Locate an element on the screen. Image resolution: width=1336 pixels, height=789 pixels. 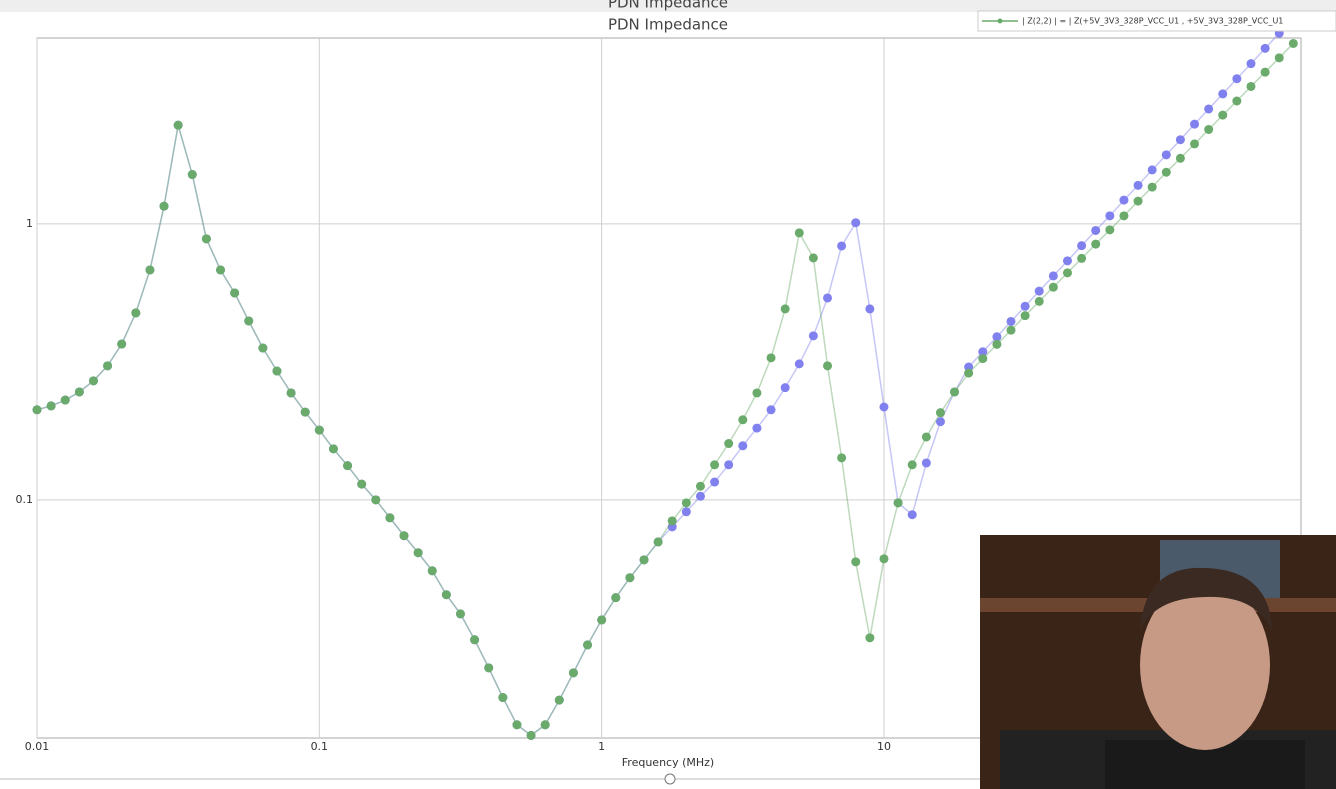
face is located at coordinates (1205, 665).